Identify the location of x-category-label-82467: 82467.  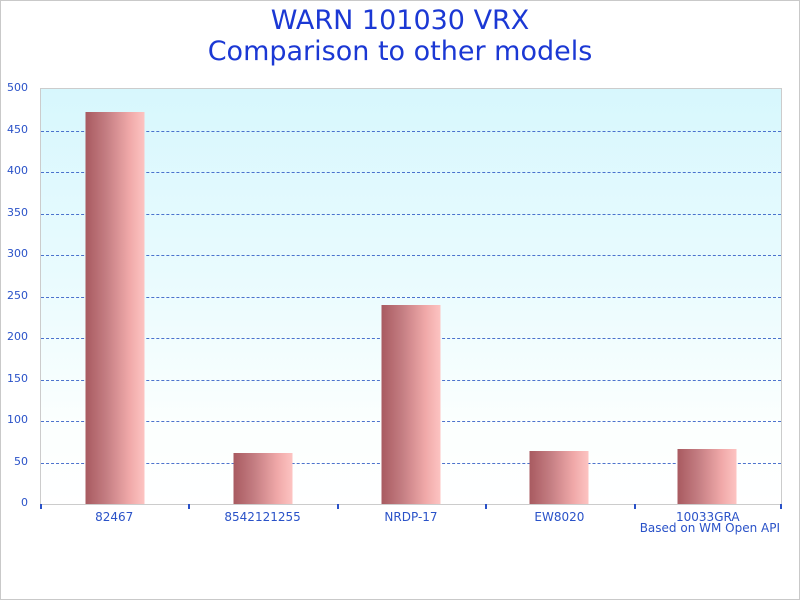
(114, 517).